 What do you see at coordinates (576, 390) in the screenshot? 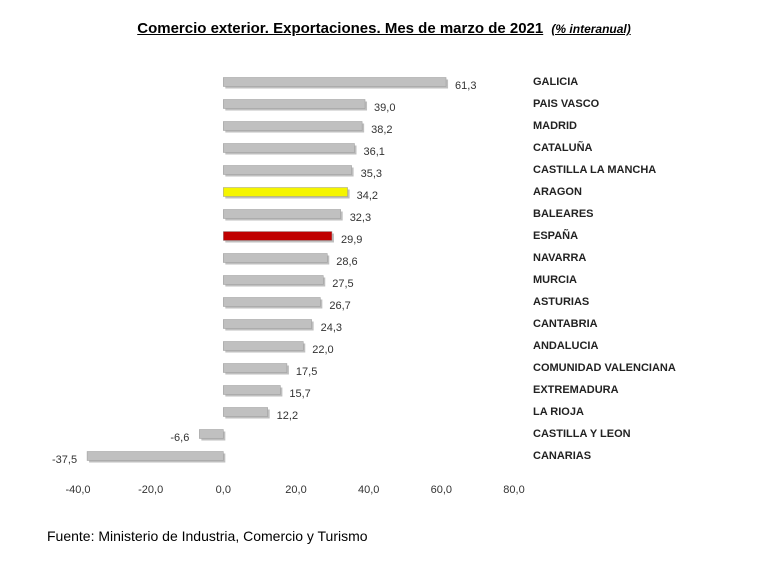
I see `category-label: EXTREMADURA` at bounding box center [576, 390].